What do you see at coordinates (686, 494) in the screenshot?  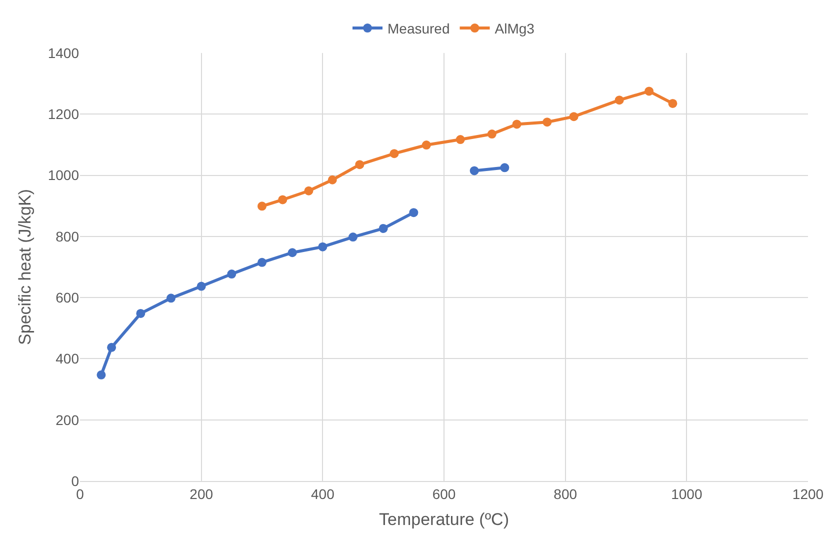 I see `x-tick-label: 1000` at bounding box center [686, 494].